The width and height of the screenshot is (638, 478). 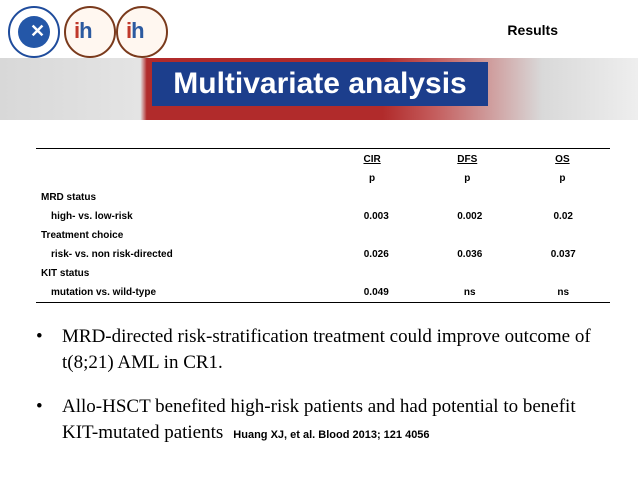 What do you see at coordinates (38, 31) in the screenshot?
I see `seal-mark: ✕` at bounding box center [38, 31].